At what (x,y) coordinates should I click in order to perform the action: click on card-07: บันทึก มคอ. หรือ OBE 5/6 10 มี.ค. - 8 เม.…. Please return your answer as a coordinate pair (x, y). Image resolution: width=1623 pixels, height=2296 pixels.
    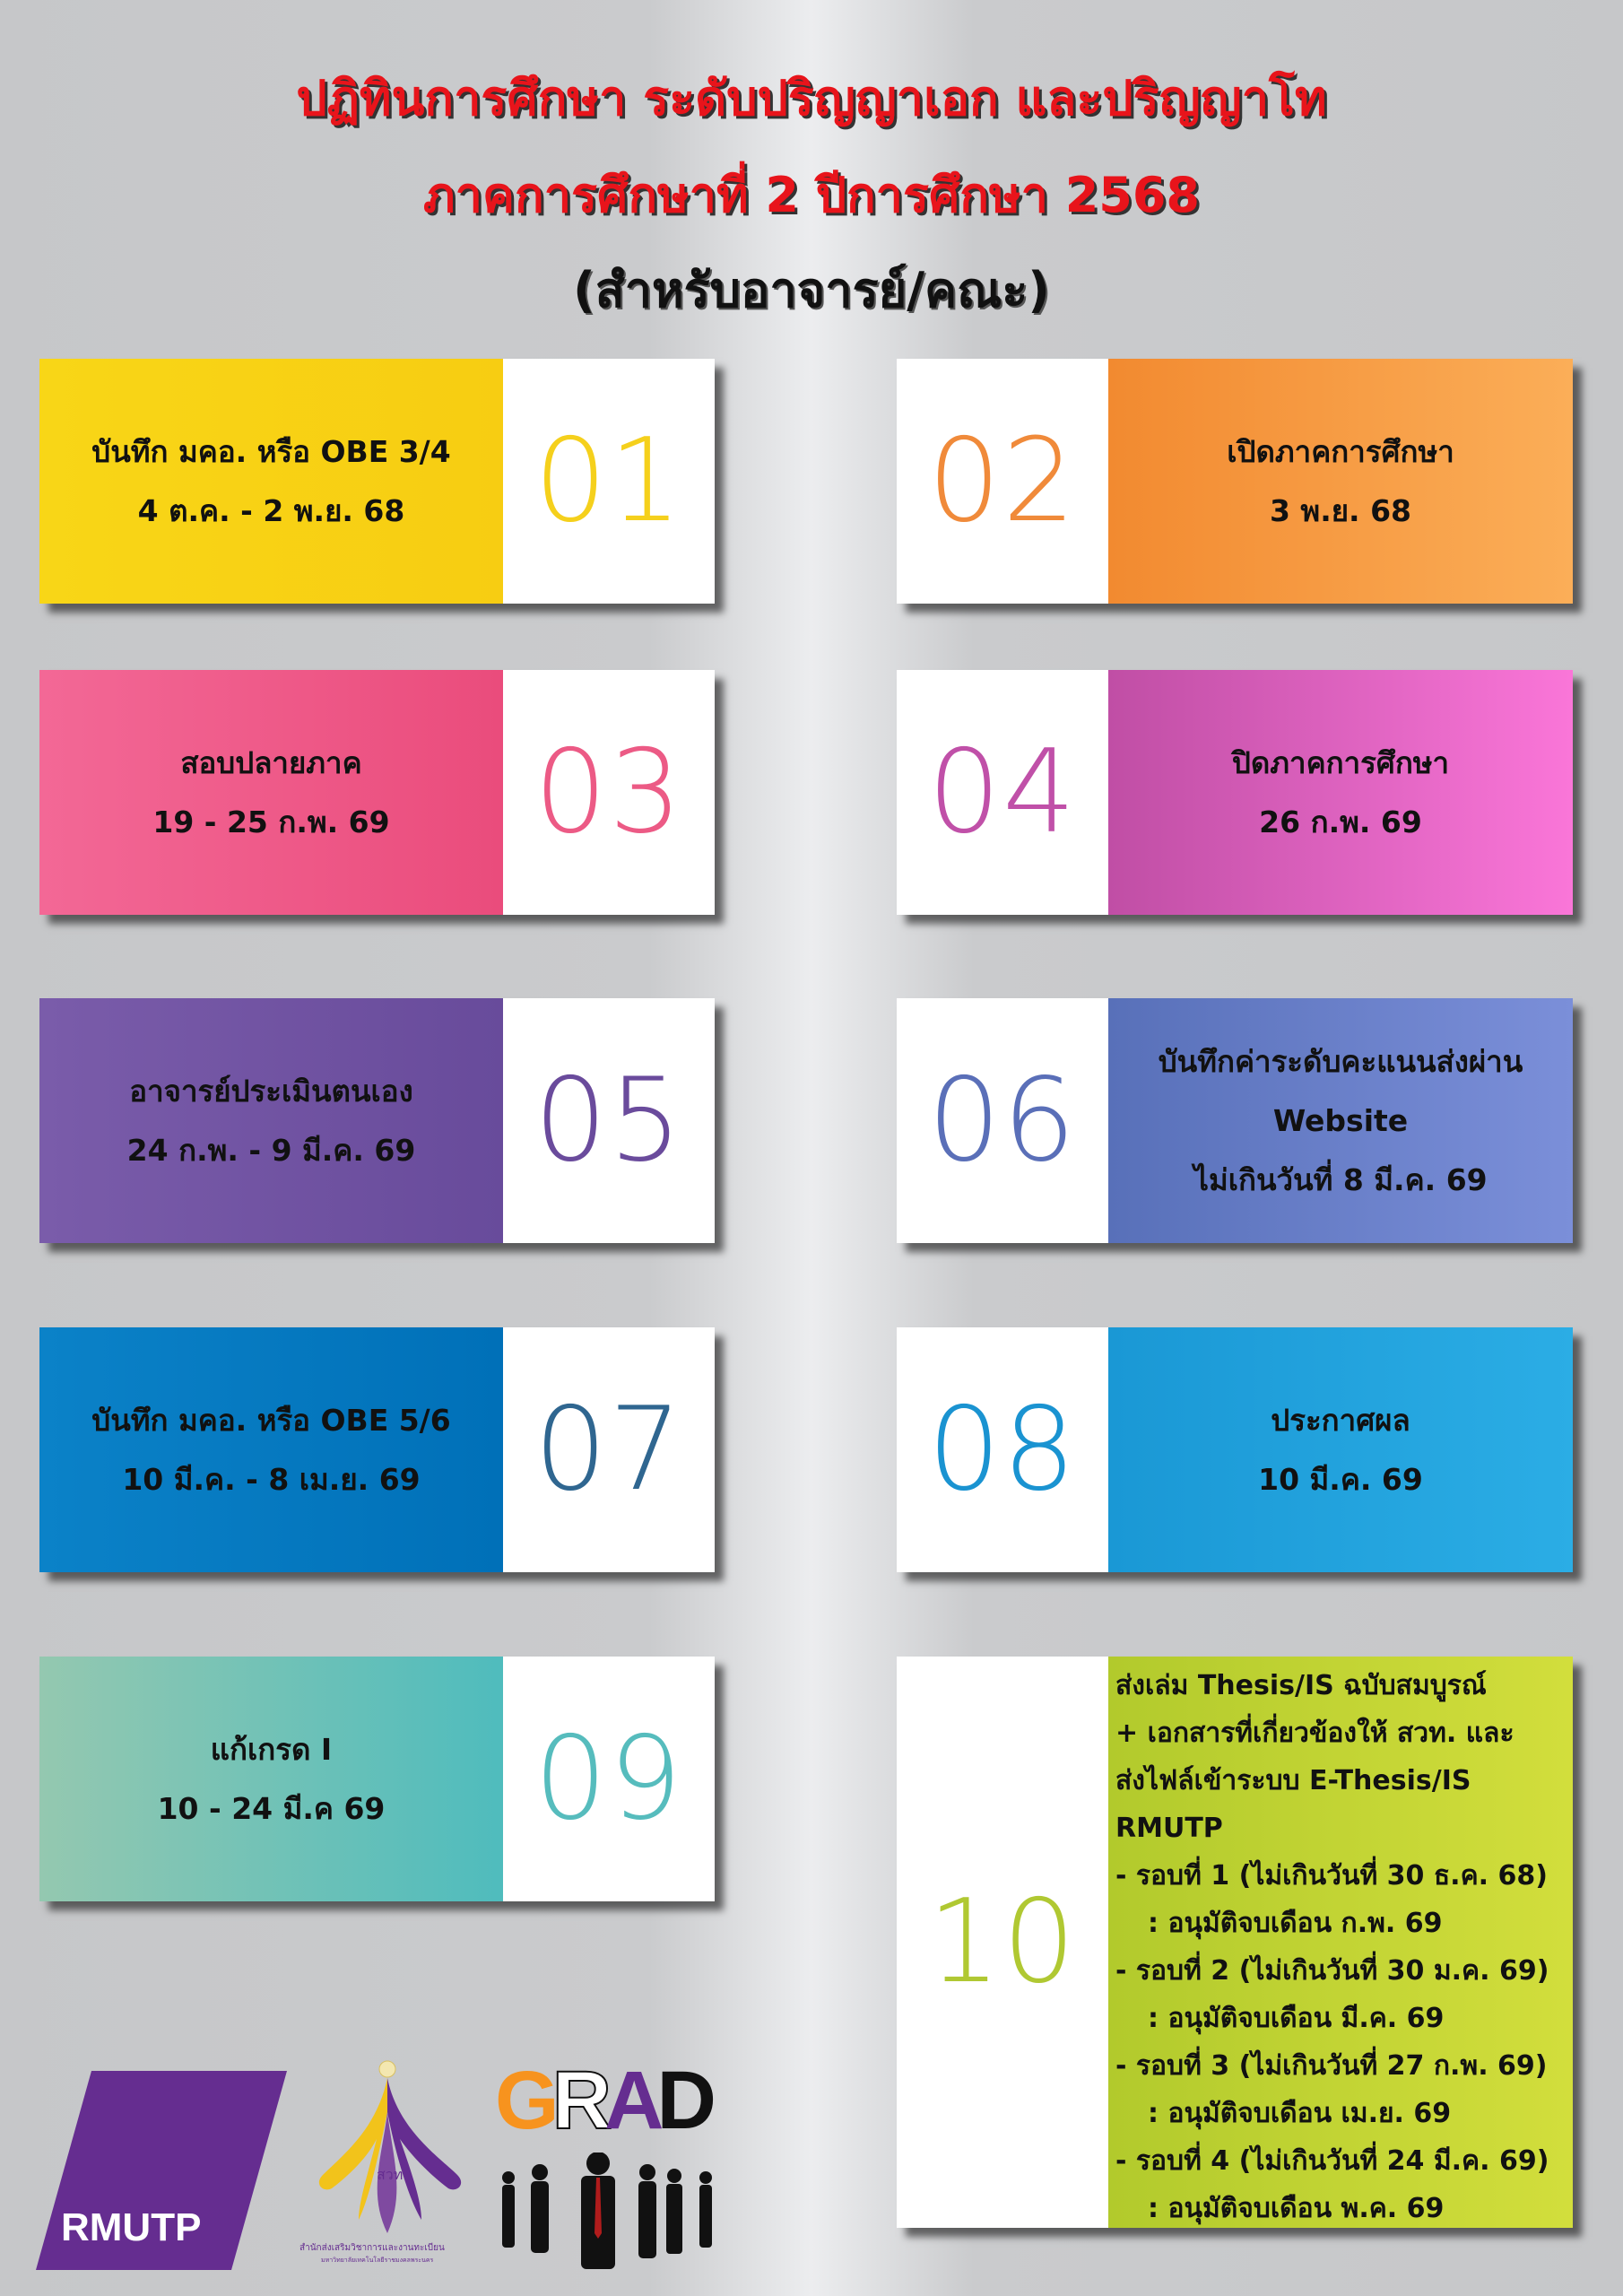
    Looking at the image, I should click on (377, 1449).